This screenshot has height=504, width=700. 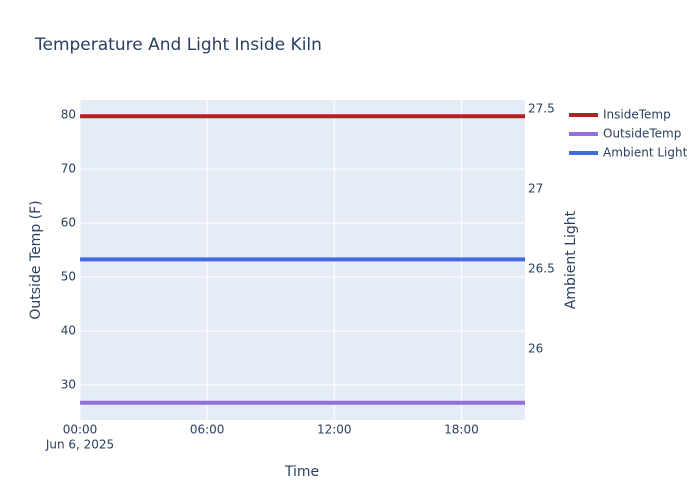 What do you see at coordinates (68, 276) in the screenshot?
I see `y-tick-label: 50` at bounding box center [68, 276].